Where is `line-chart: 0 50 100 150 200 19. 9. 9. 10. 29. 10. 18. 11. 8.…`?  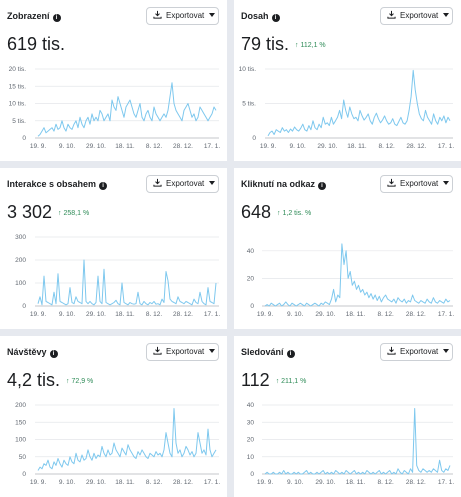
line-chart: 0 50 100 150 200 19. 9. 9. 10. 29. 10. 18. 11. 8.… is located at coordinates (117, 444).